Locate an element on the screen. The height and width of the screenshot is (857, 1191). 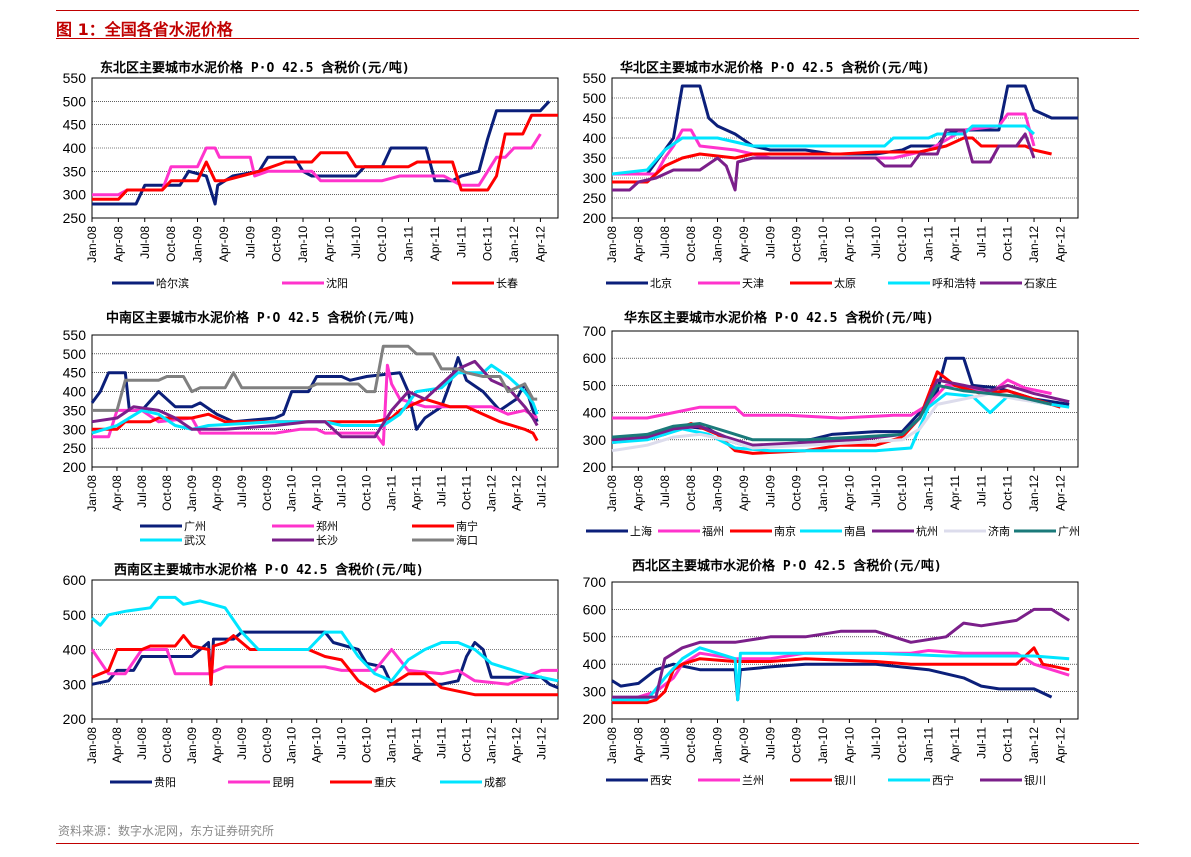
legend-label: 福州 is located at coordinates (713, 531).